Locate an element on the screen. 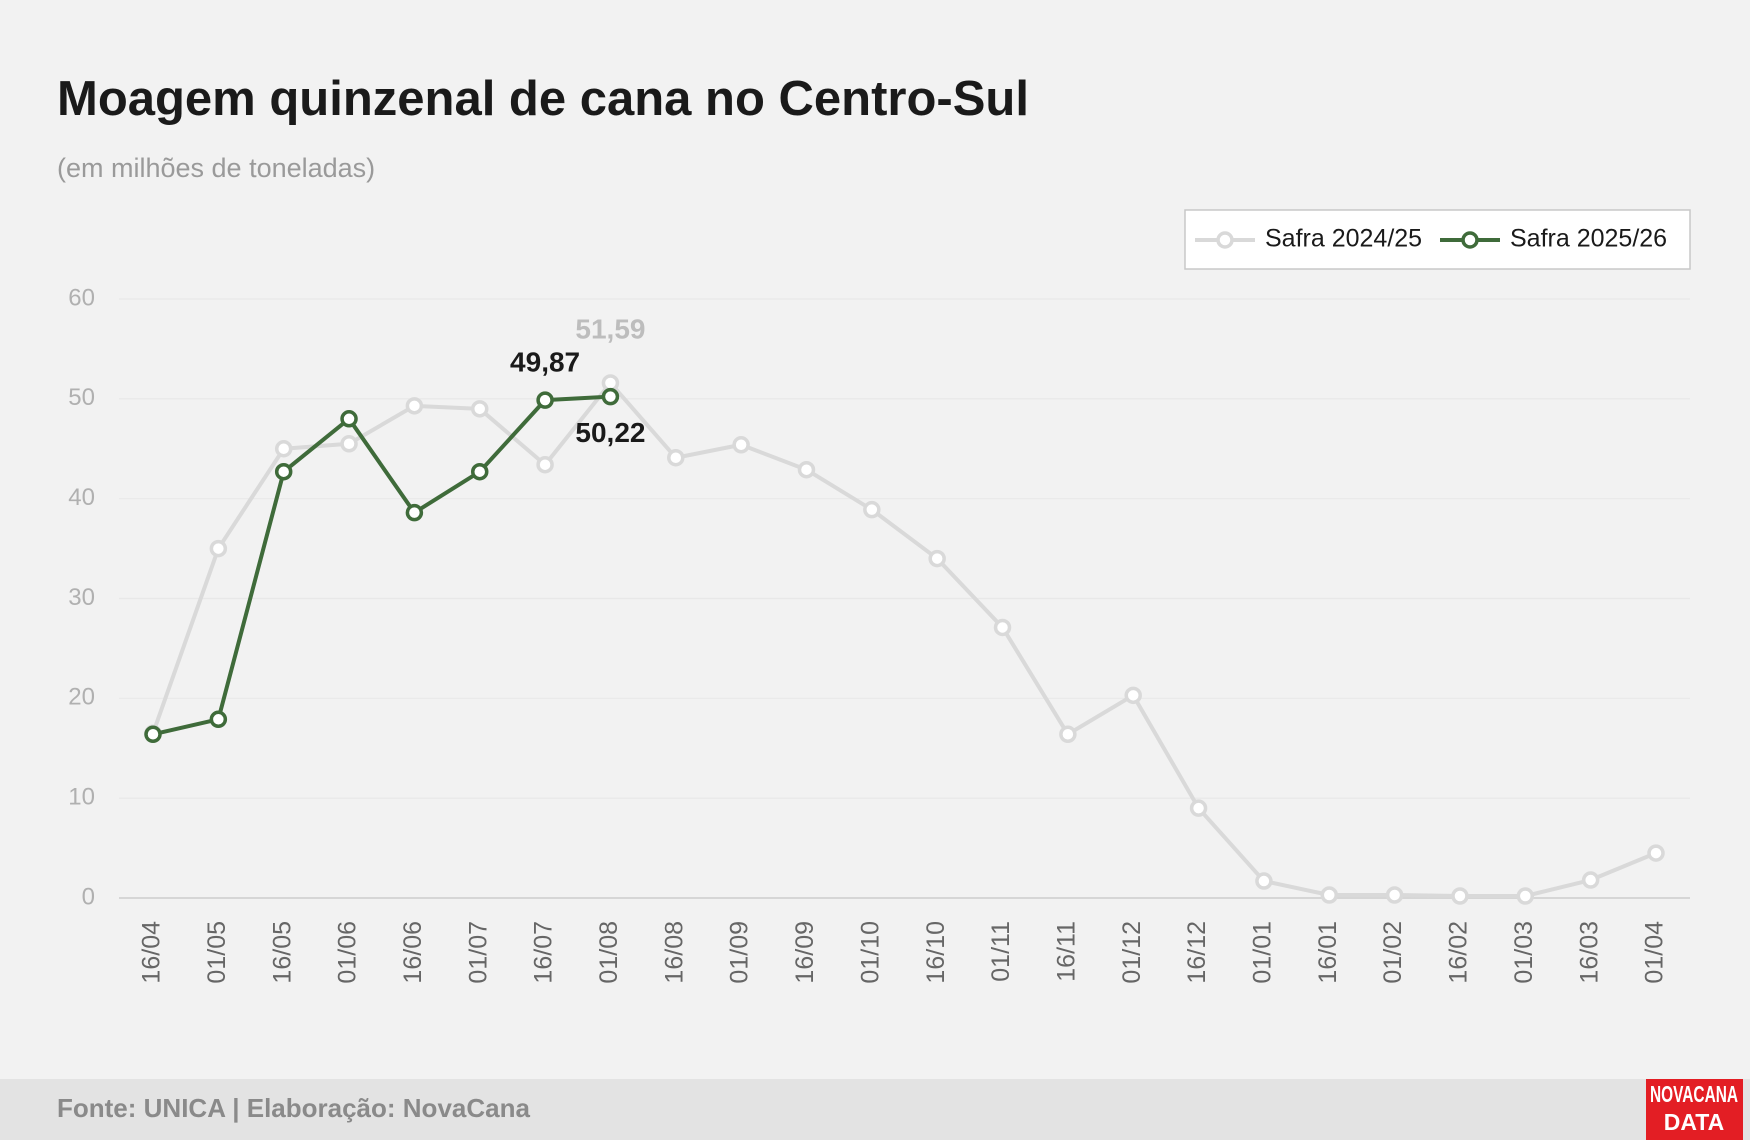 The image size is (1750, 1140). chart-subtitle: (em milhões de toneladas) is located at coordinates (216, 168).